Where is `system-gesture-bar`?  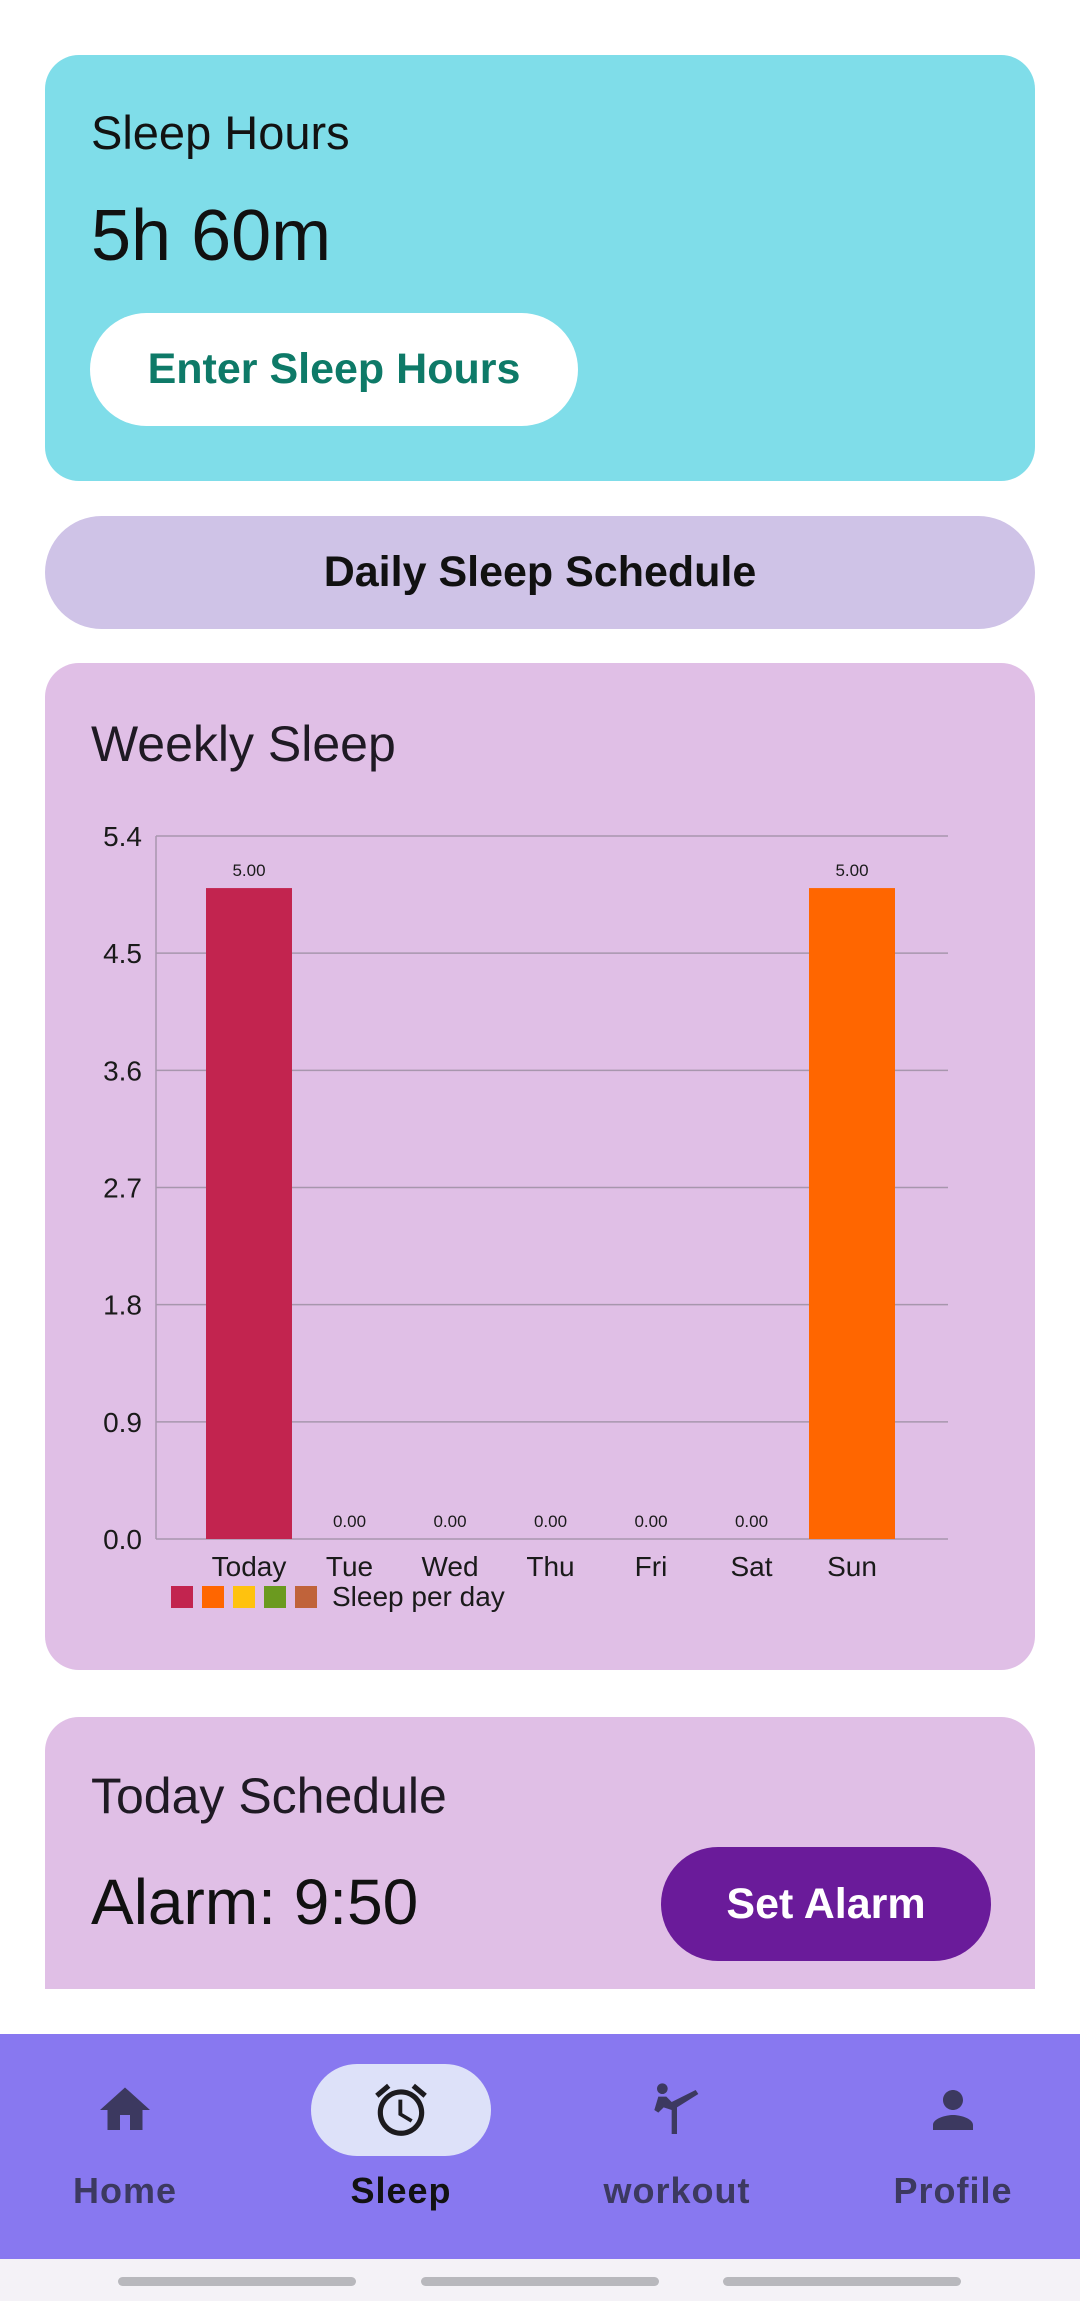
system-gesture-bar is located at coordinates (540, 2280).